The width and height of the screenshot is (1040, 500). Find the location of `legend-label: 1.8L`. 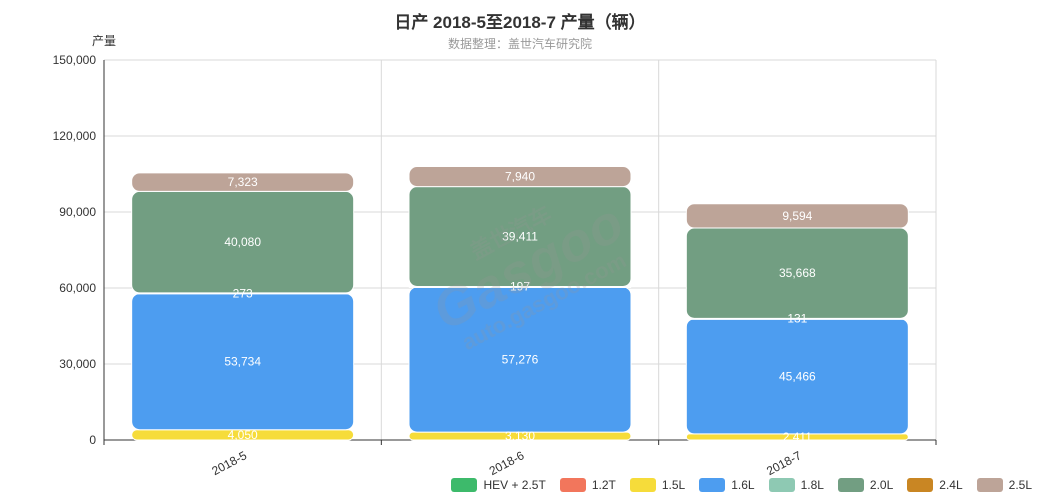

legend-label: 1.8L is located at coordinates (812, 485).